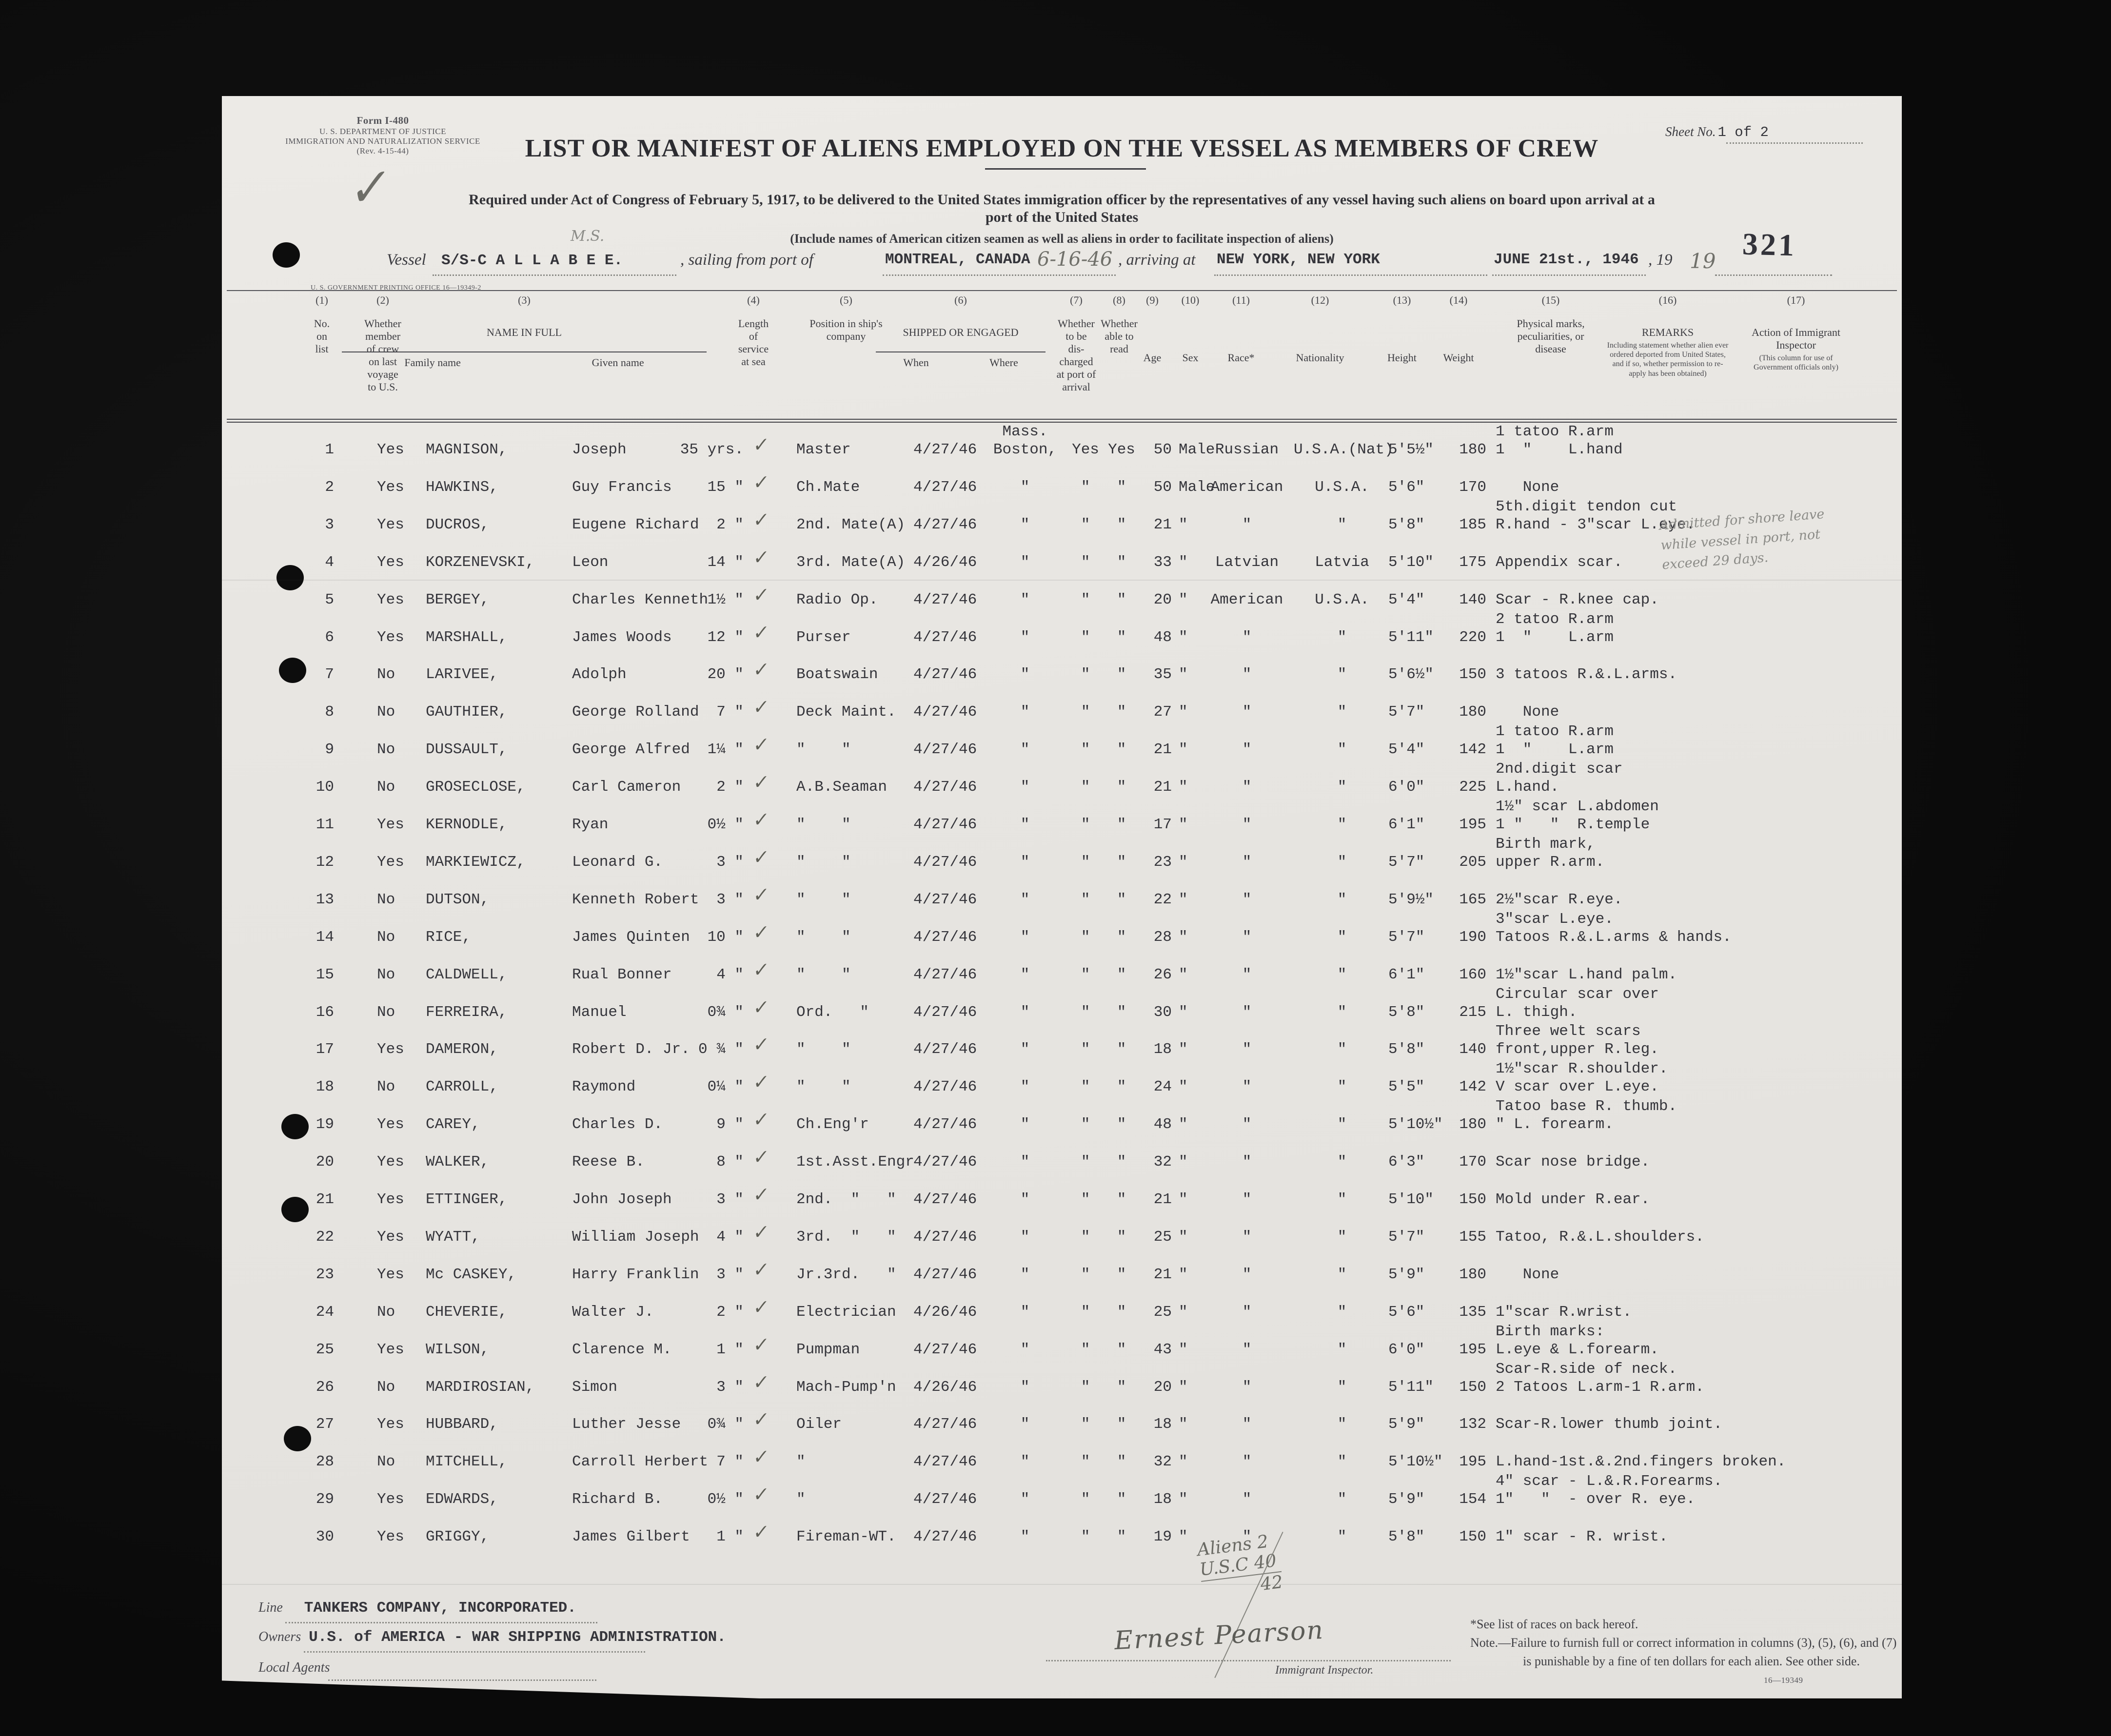  I want to click on cell-member: No, so click(386, 1087).